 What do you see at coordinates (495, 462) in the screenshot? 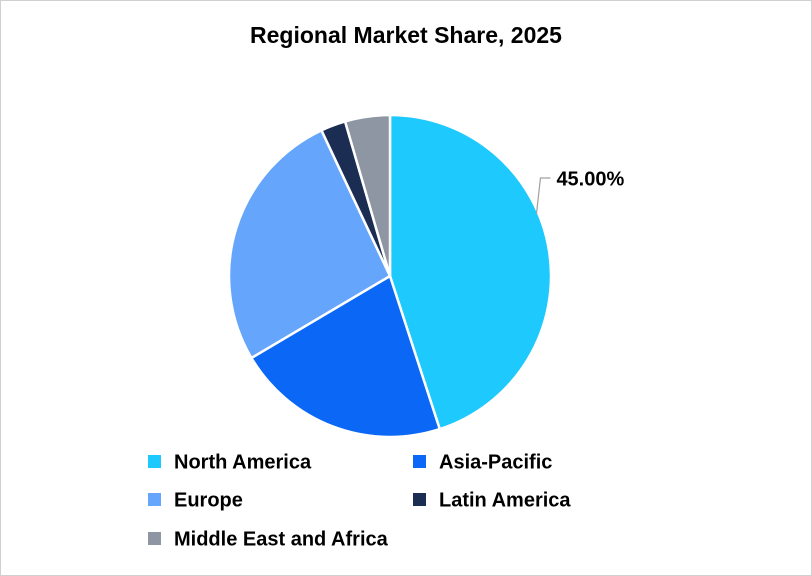
I see `legend-label: Asia-Pacific` at bounding box center [495, 462].